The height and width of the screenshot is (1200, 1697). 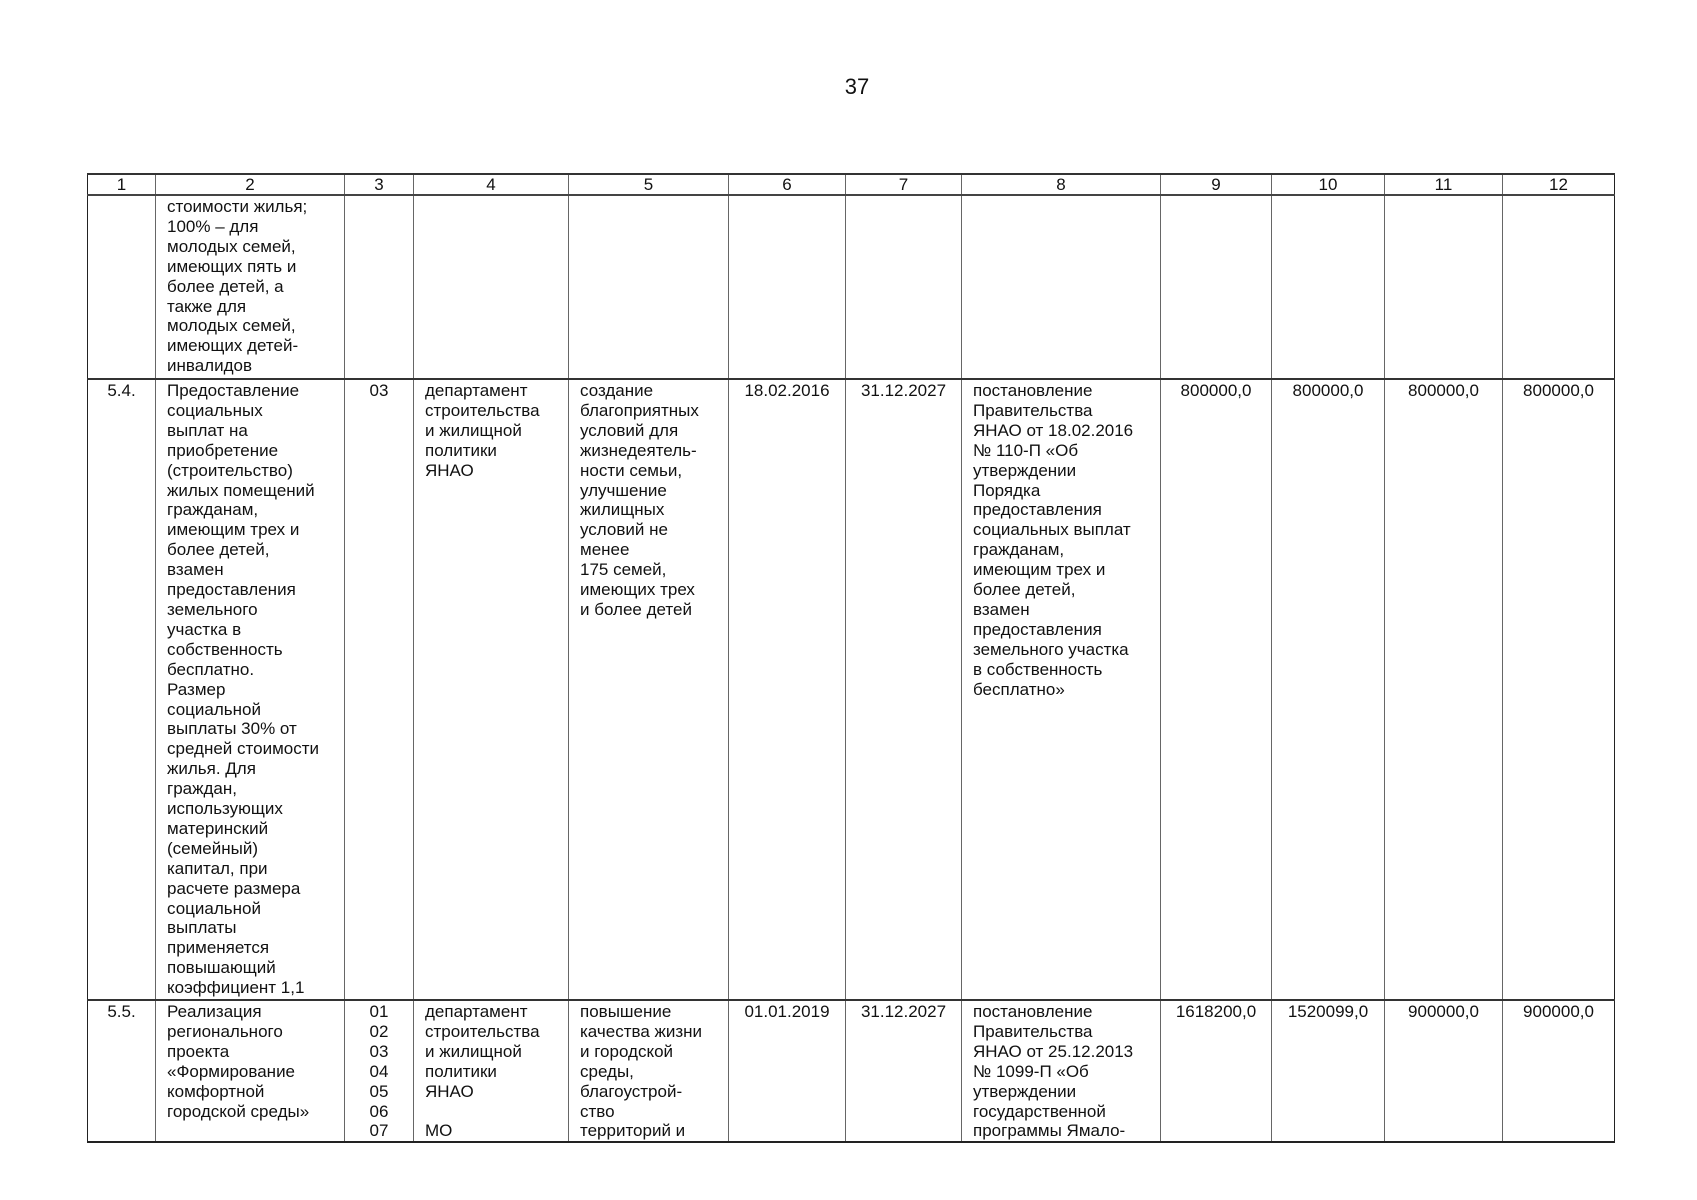 I want to click on column-number-header-row: 1 2 3 4 5 6 7 8 9 10 11 12, so click(x=851, y=184).